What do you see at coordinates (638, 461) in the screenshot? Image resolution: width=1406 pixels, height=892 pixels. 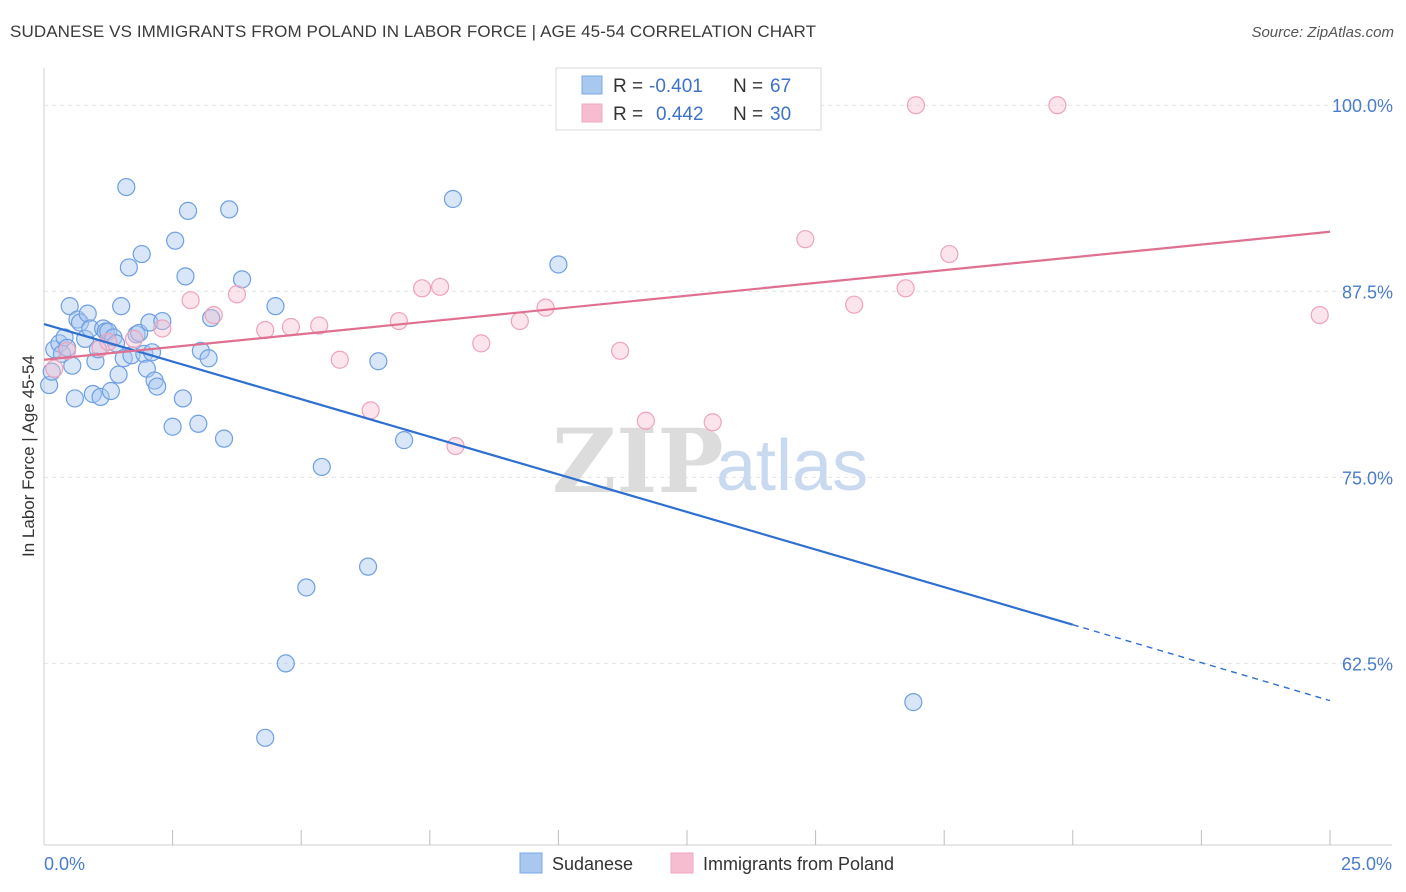 I see `watermark-zip: ZIP` at bounding box center [638, 461].